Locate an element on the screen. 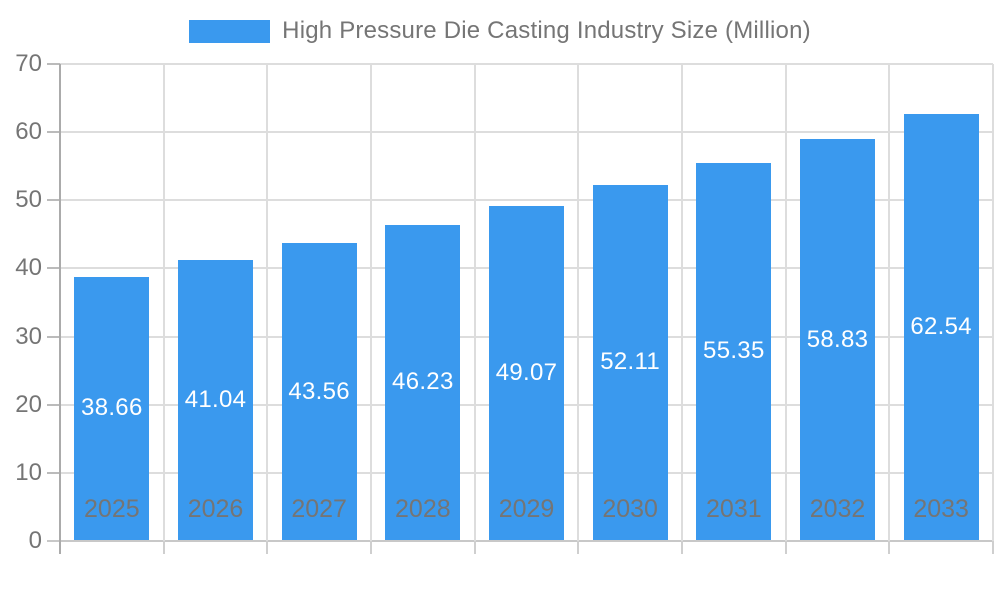 The image size is (1000, 600). y-axis-tick-label: 30 is located at coordinates (28, 336).